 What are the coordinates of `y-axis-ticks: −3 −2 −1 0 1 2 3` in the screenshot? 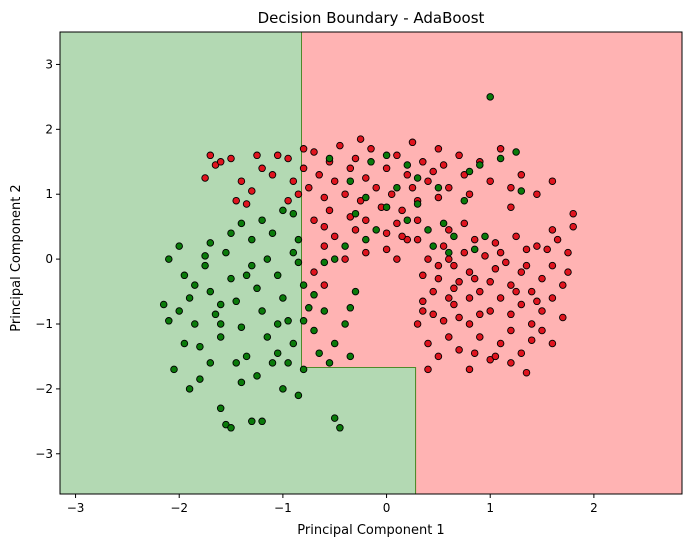 It's located at (47, 259).